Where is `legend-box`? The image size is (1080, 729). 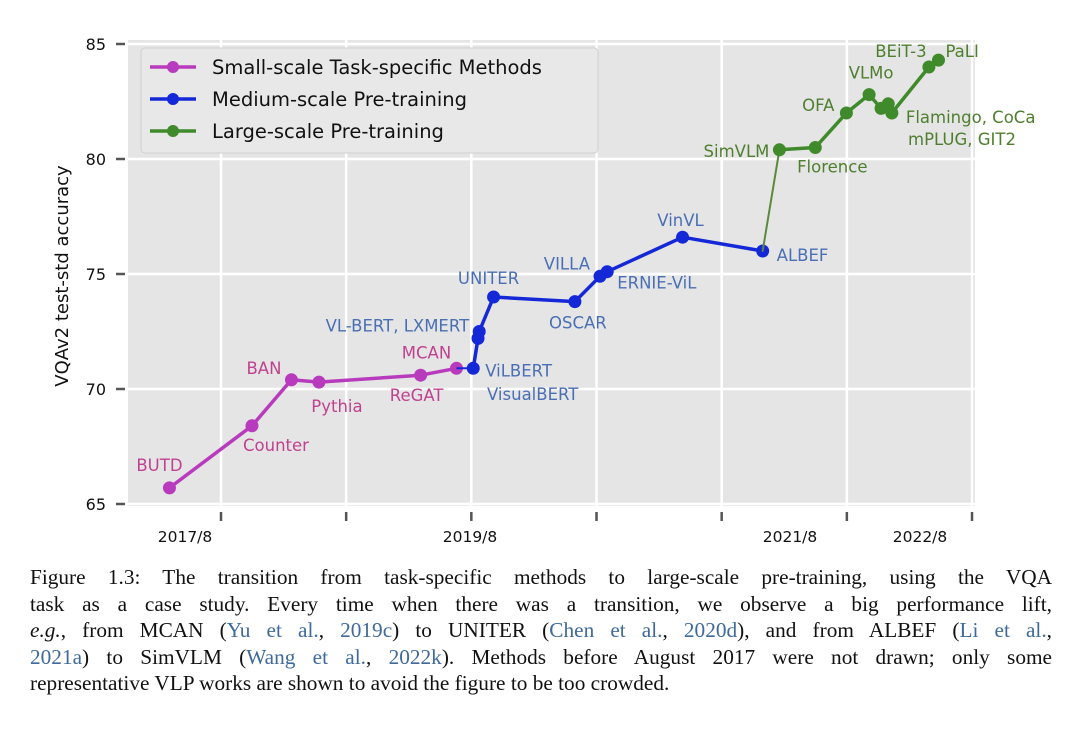 legend-box is located at coordinates (369, 100).